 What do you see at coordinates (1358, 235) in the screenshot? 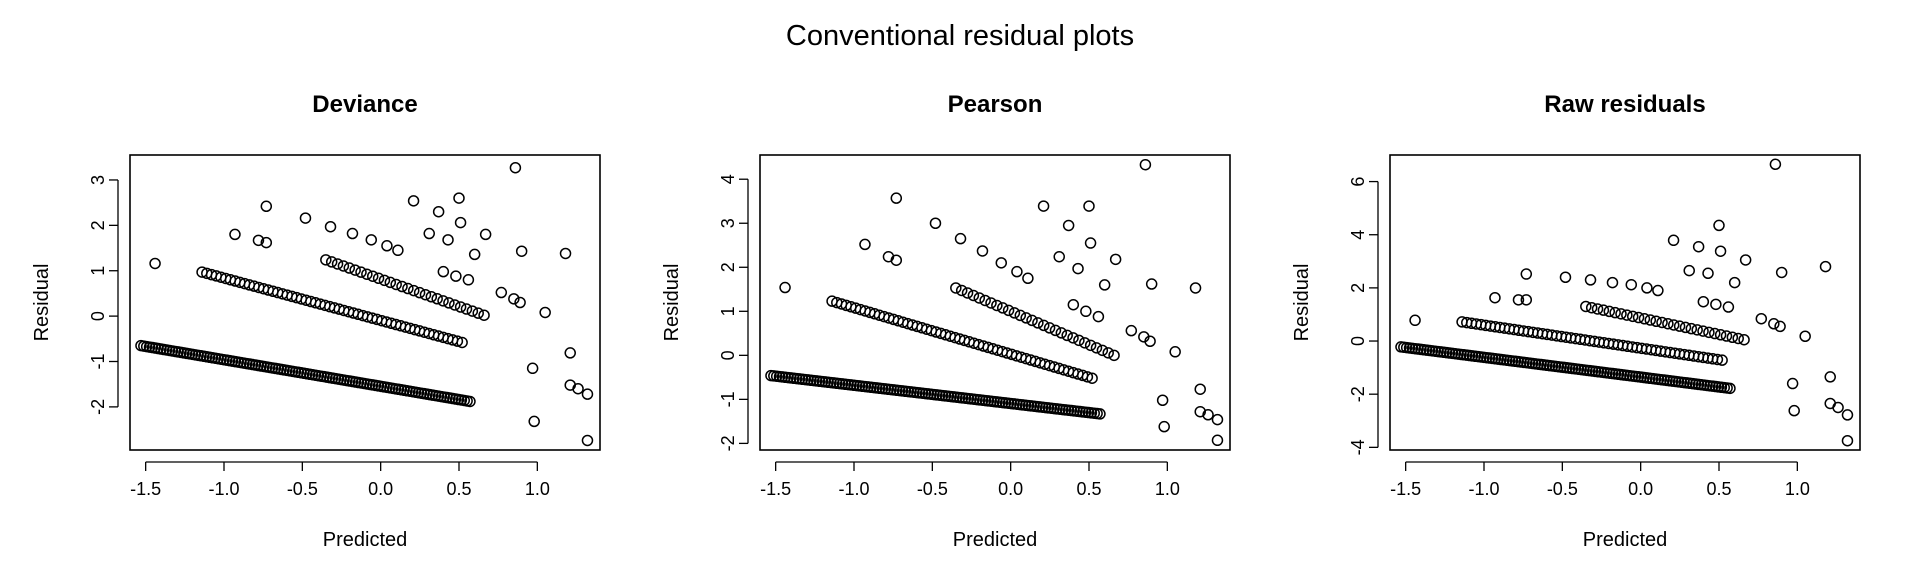
I see `y-tick-label: 4` at bounding box center [1358, 235].